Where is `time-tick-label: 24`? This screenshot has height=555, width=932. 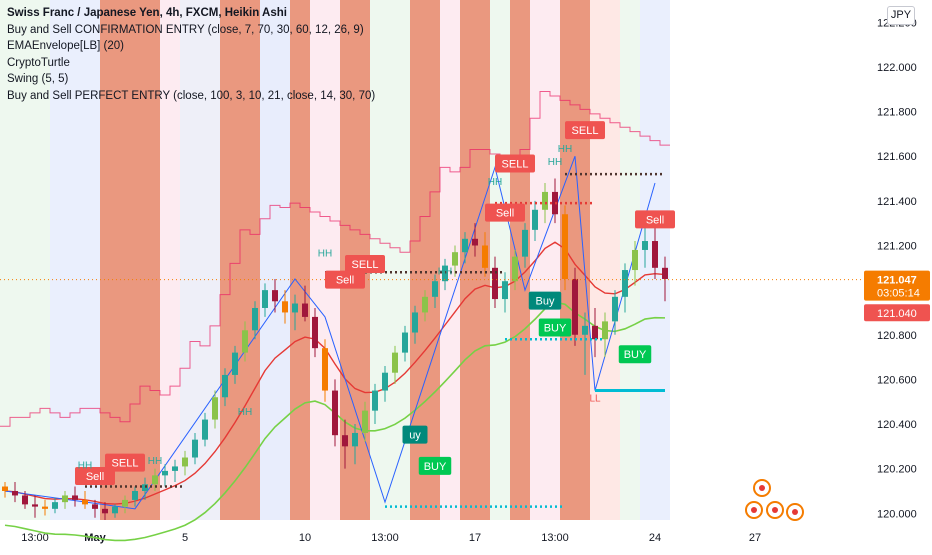
time-tick-label: 24 is located at coordinates (655, 538).